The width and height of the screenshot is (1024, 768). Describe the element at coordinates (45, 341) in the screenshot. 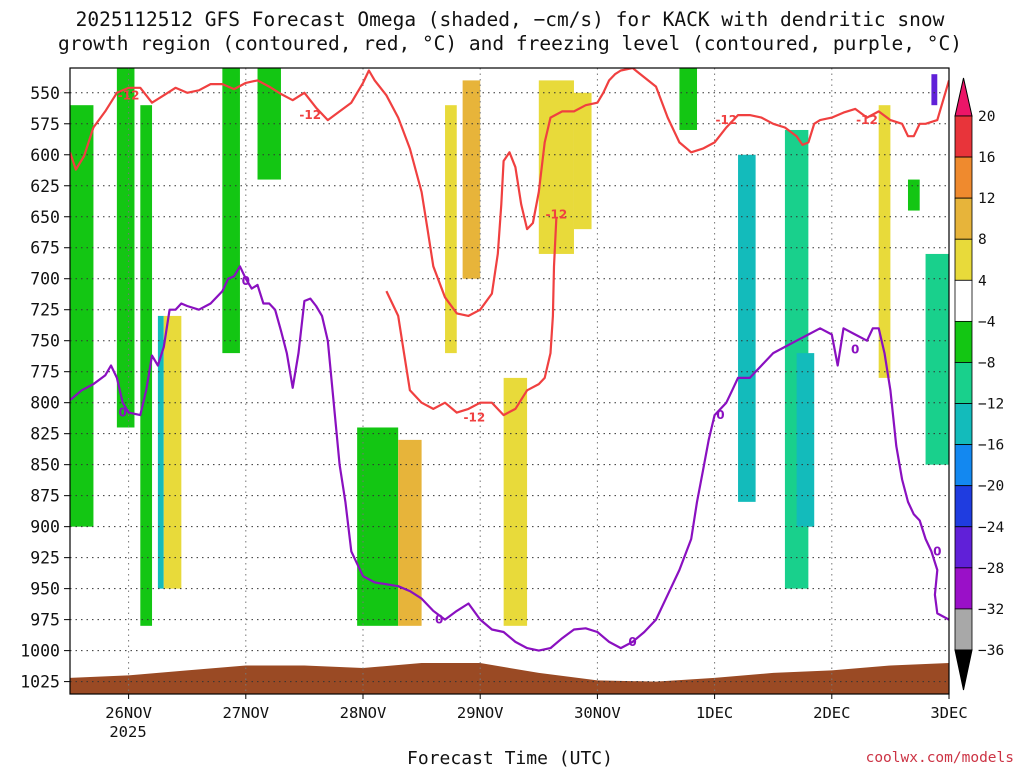

I see `y-tick-label-750: 750` at that location.